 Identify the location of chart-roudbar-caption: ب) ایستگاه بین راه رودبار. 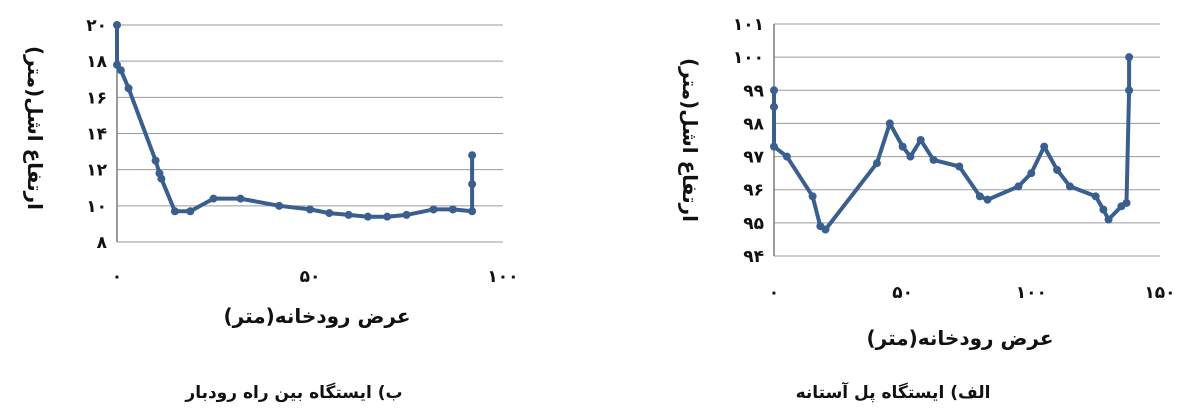
(293, 392).